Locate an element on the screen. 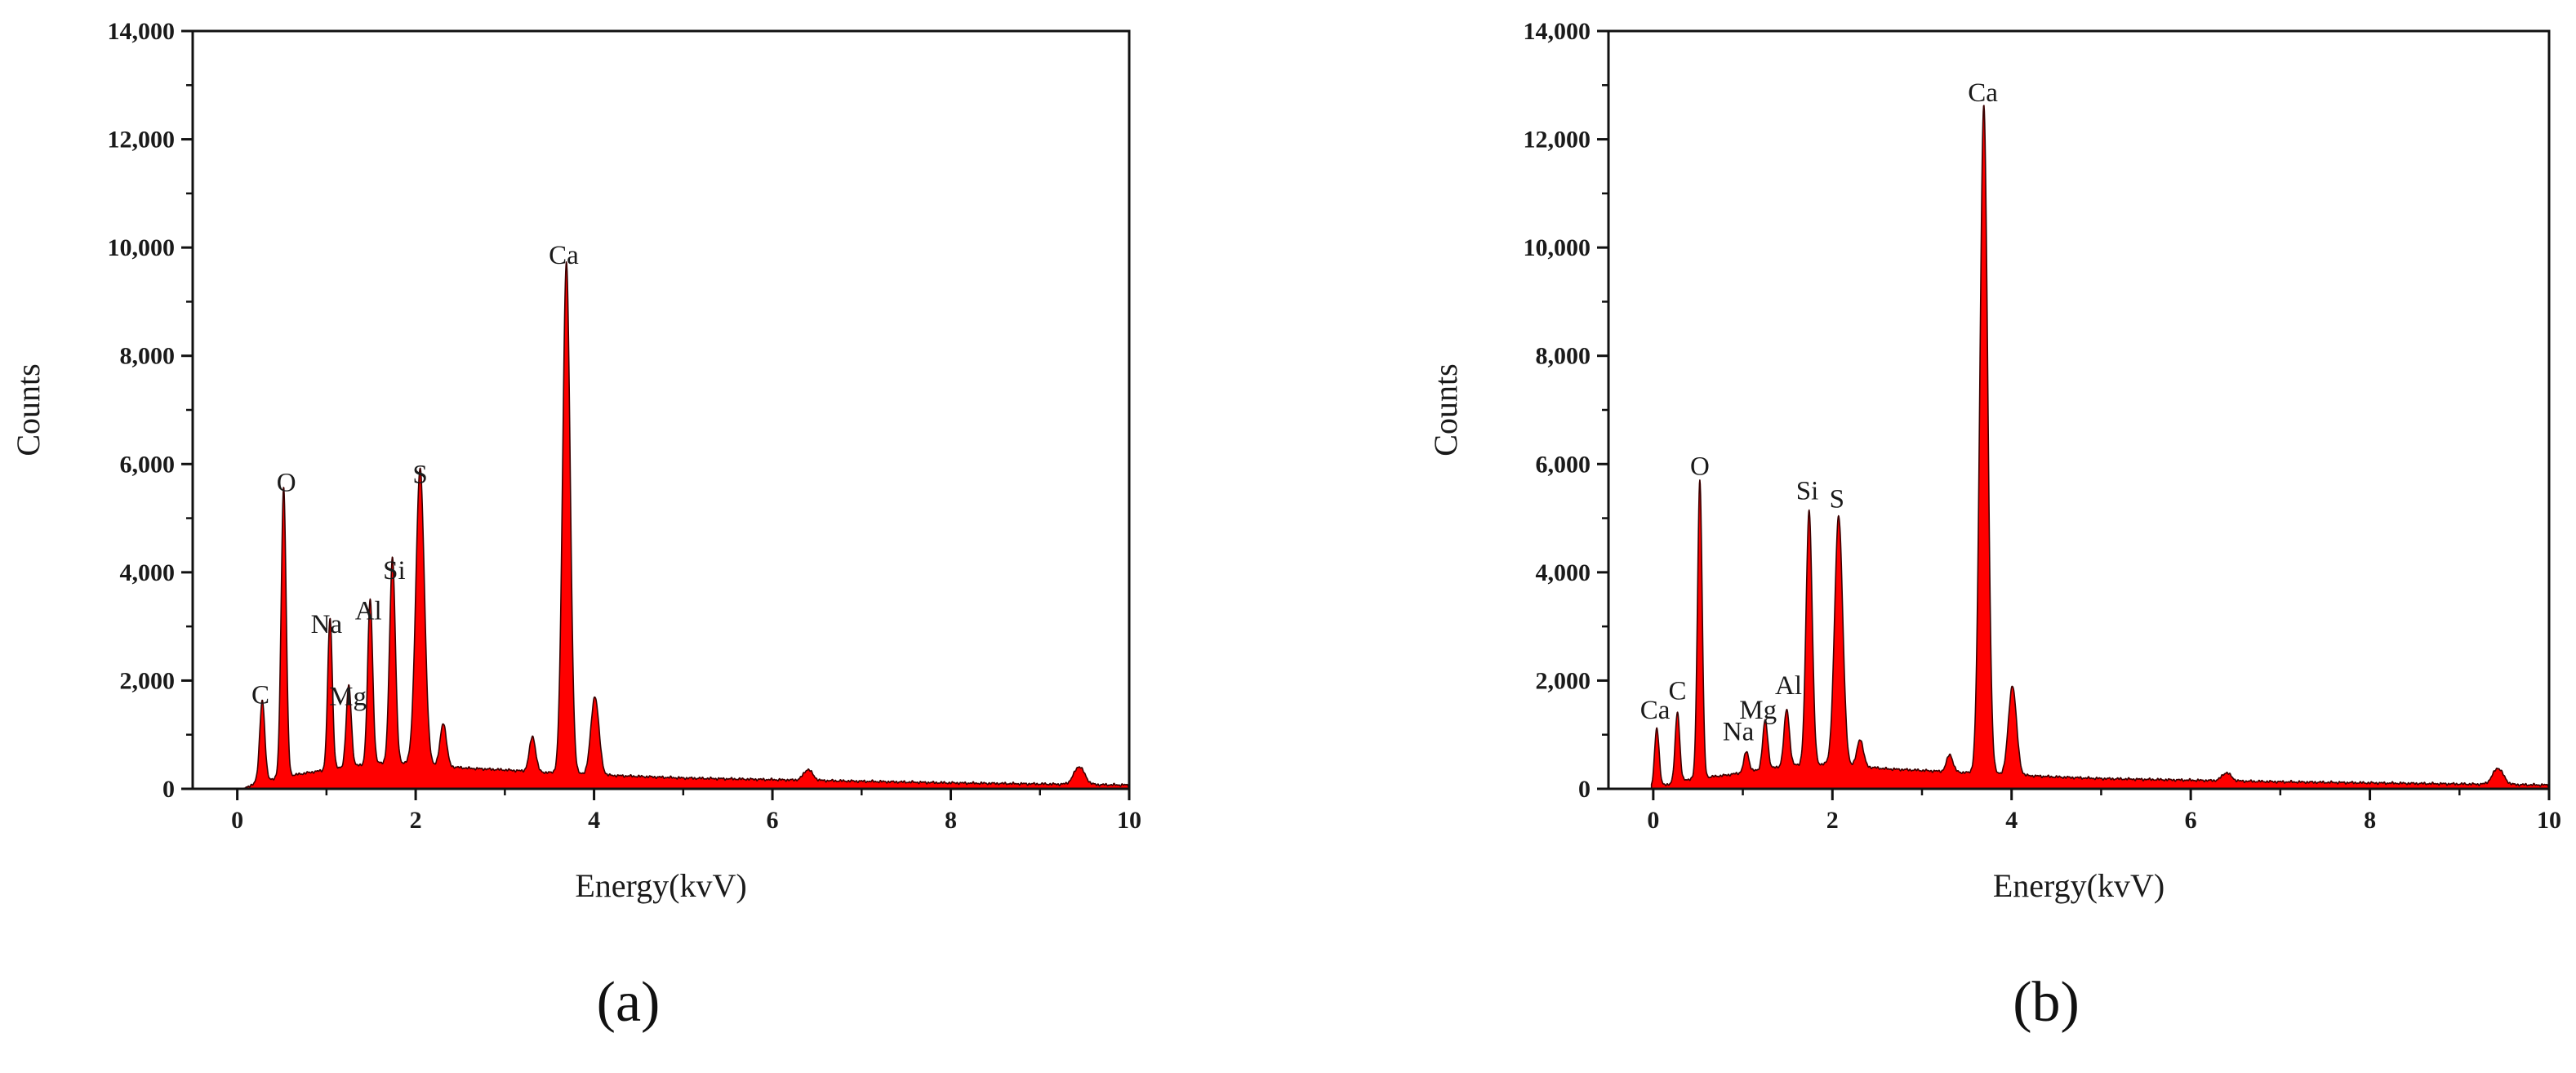 The height and width of the screenshot is (1073, 2576). panel-label: (b) is located at coordinates (2047, 1002).